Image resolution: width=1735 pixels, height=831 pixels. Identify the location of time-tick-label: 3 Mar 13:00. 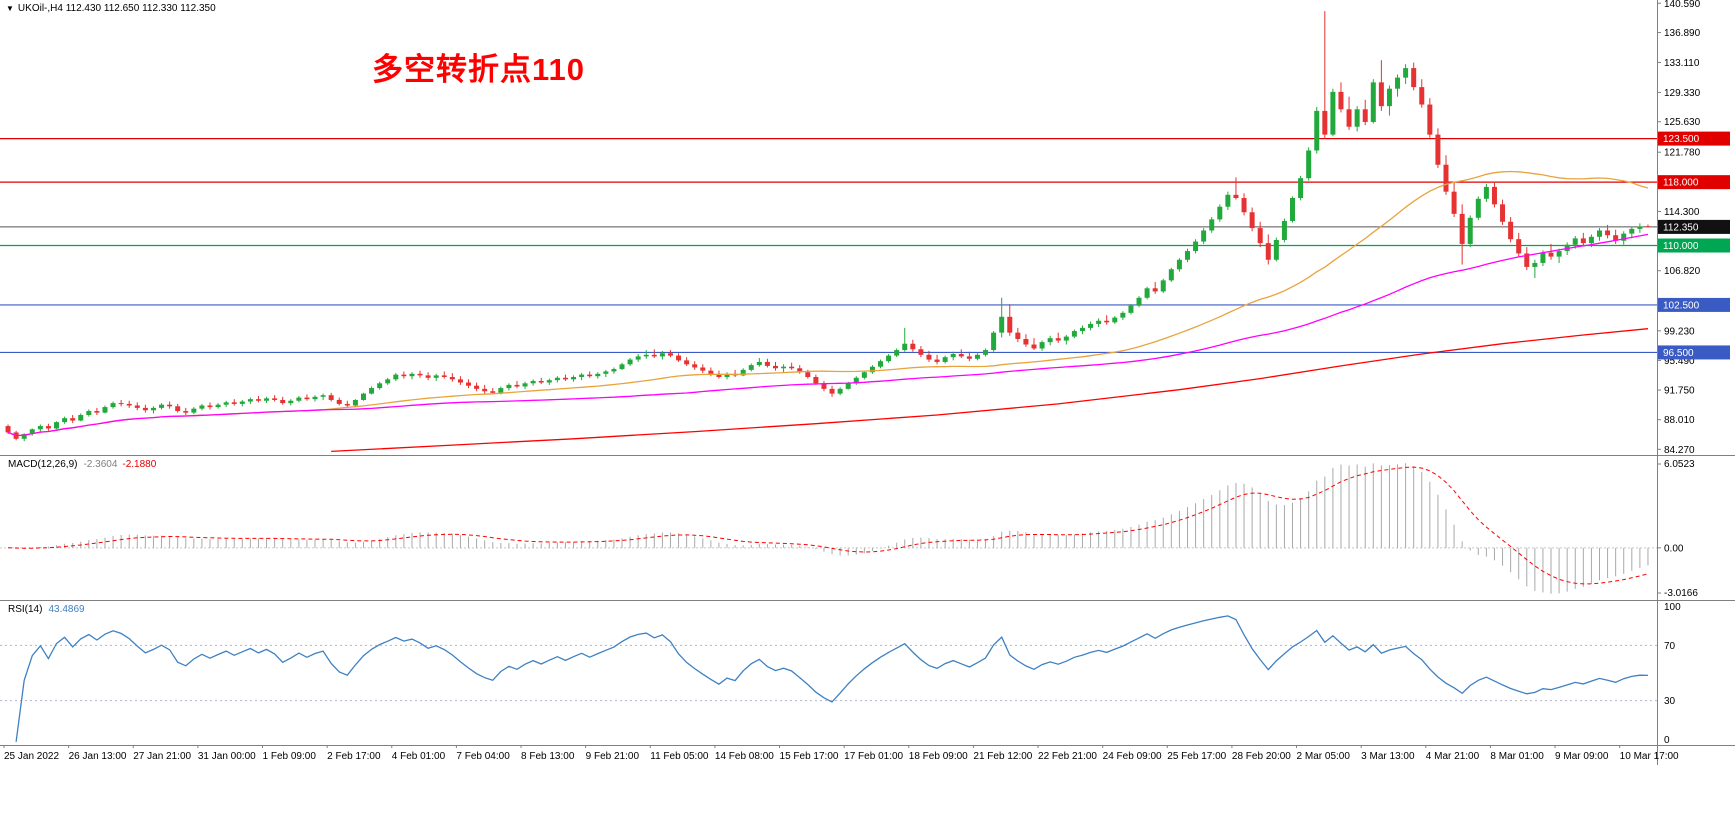
(1388, 756).